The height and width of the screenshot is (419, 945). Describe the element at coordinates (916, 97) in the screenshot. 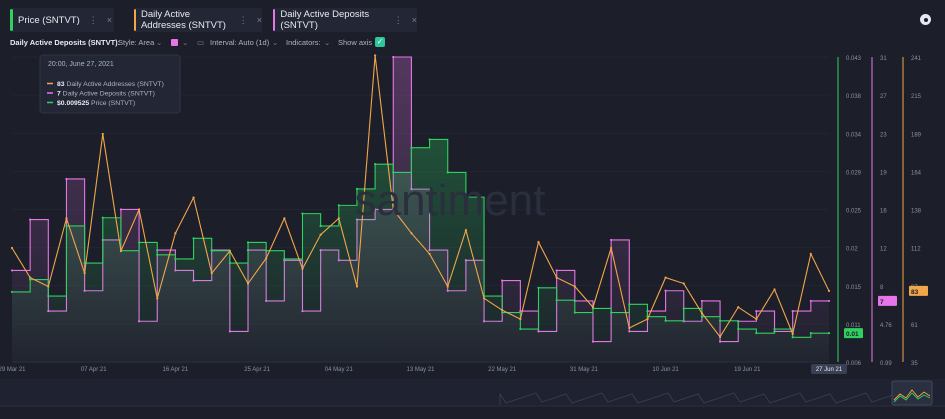

I see `axis-tick-label: 215` at that location.